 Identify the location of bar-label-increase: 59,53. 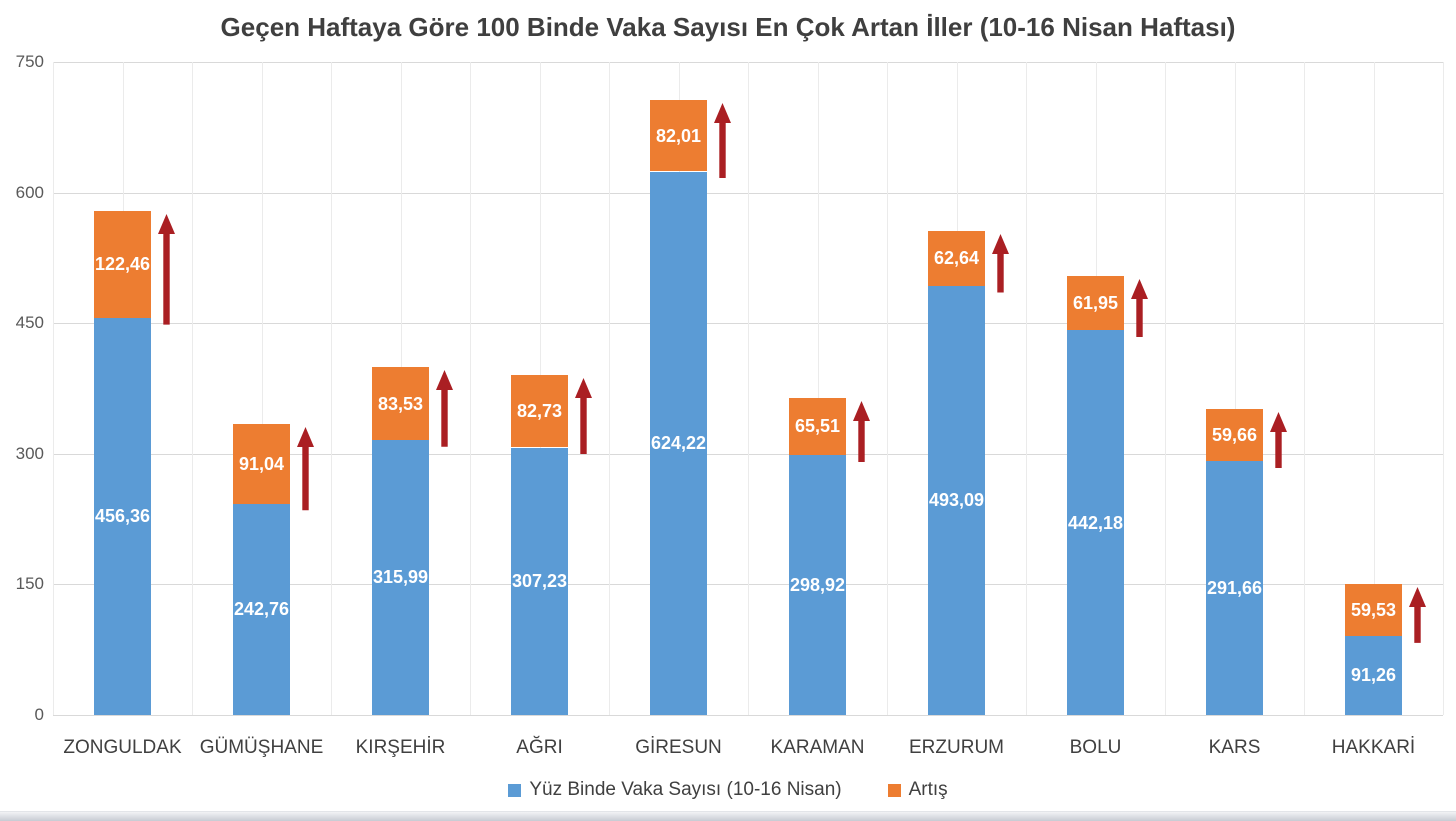
(1373, 609).